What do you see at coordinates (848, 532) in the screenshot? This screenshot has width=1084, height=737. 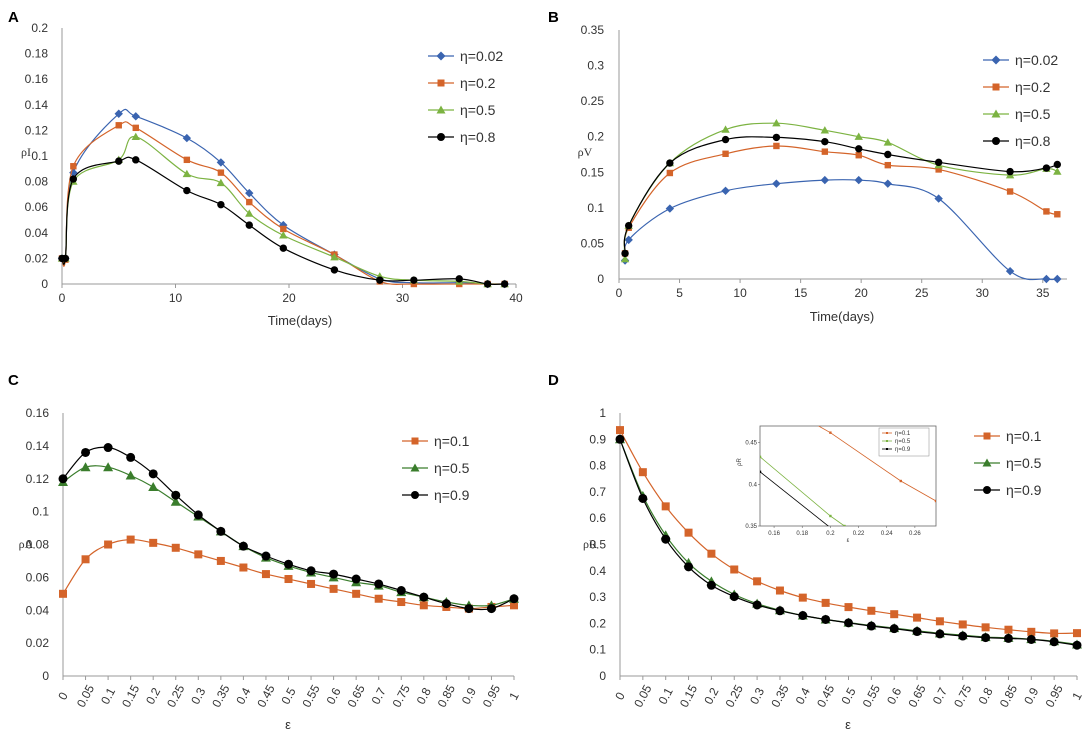 I see `series-η=0.1` at bounding box center [848, 532].